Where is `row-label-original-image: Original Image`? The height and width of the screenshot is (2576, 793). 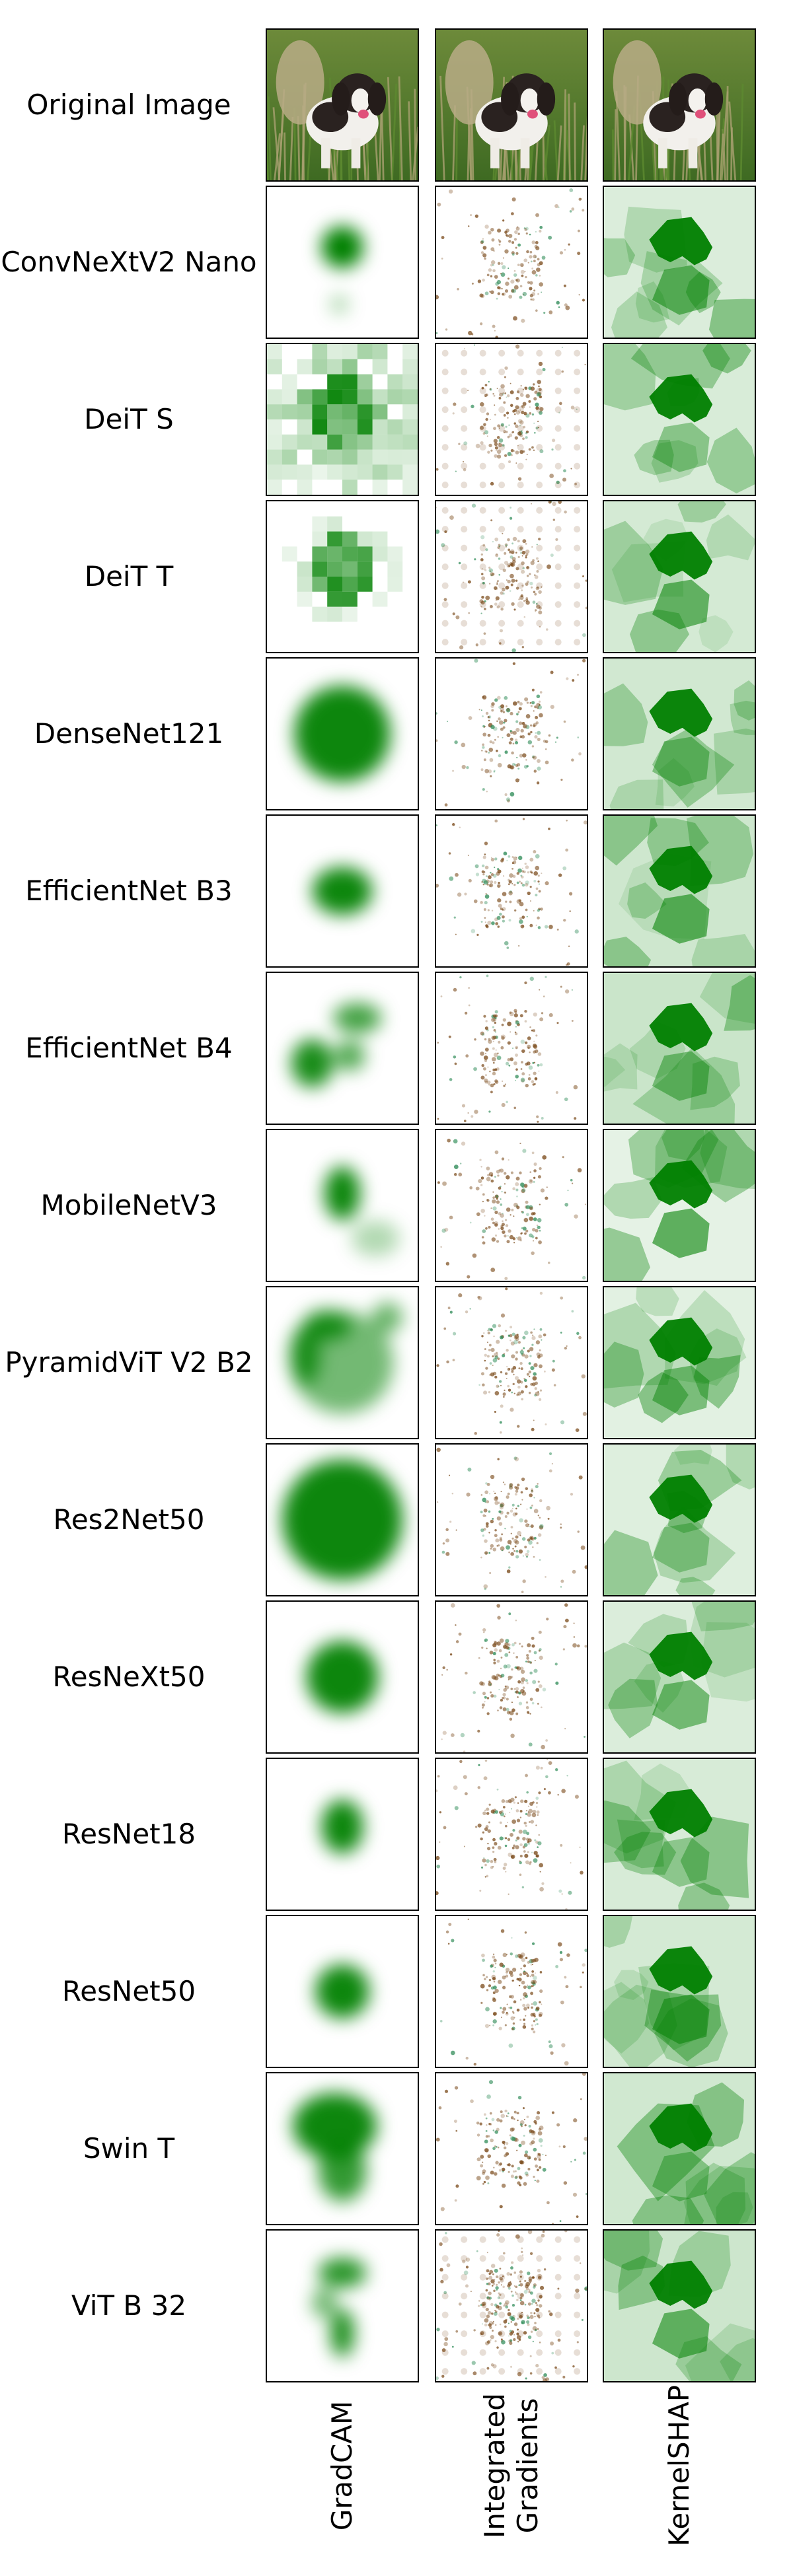
row-label-original-image: Original Image is located at coordinates (128, 105).